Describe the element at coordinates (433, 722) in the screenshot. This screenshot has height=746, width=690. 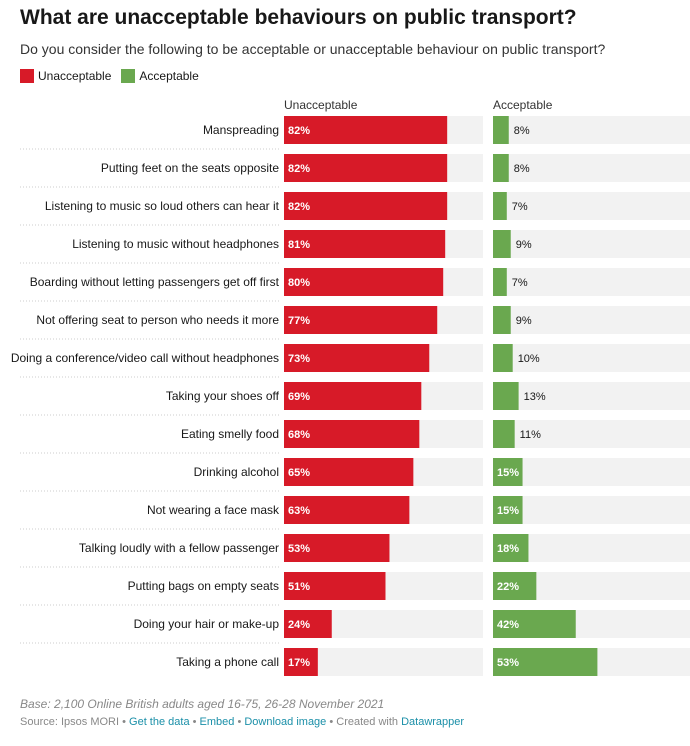
I see `datawrapper-link: Datawrapper` at that location.